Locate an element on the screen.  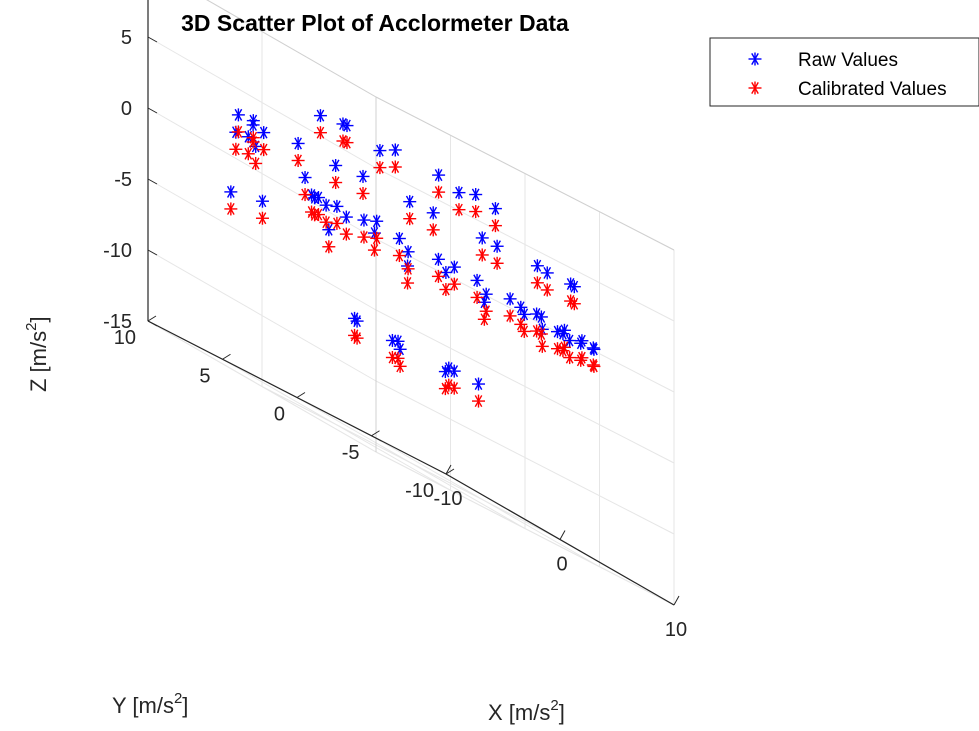
y-axis-label: Y [m/s2] is located at coordinates (150, 704).